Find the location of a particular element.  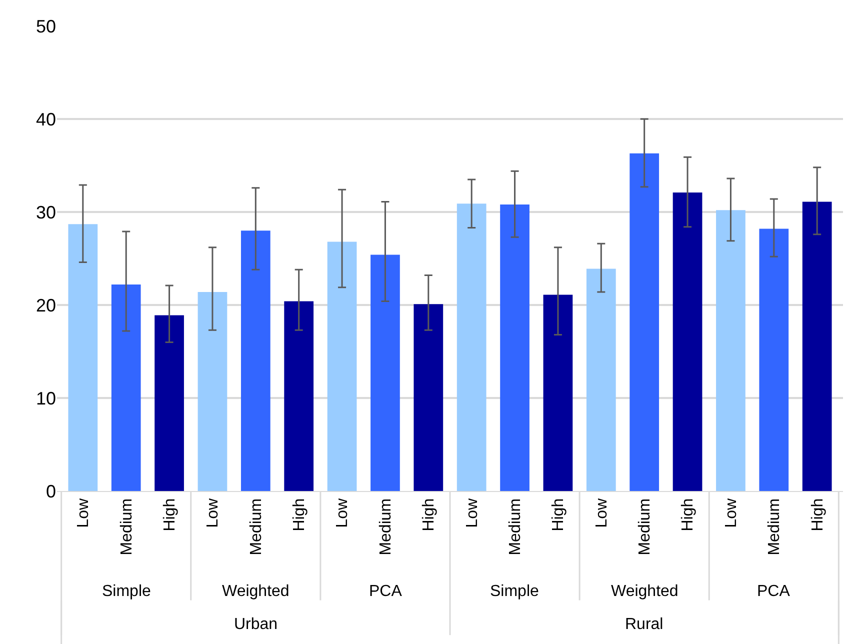

y-tick-label: 40 is located at coordinates (46, 119).